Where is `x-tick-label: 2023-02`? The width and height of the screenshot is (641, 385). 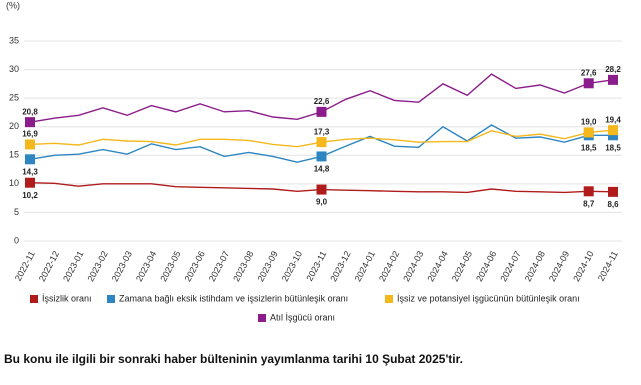 x-tick-label: 2023-02 is located at coordinates (97, 266).